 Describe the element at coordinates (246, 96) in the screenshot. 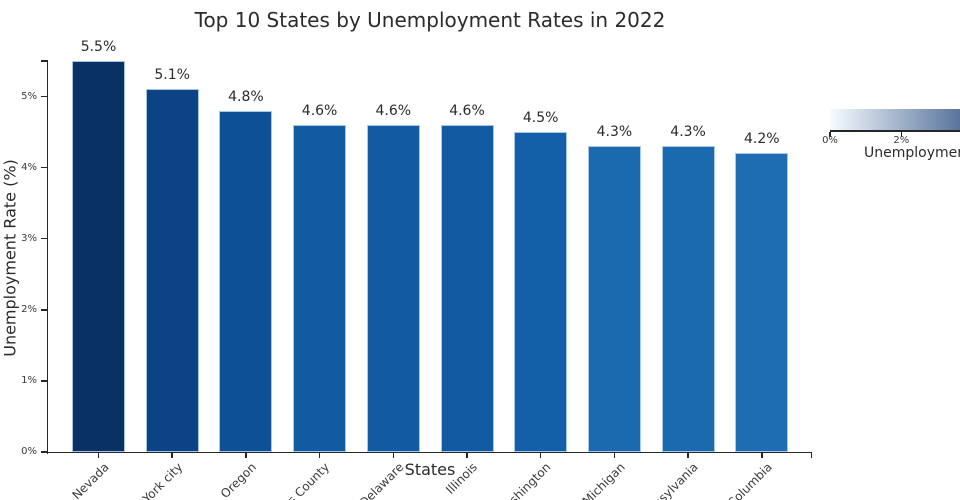

I see `bar-value-label-oregon: 4.8%` at that location.